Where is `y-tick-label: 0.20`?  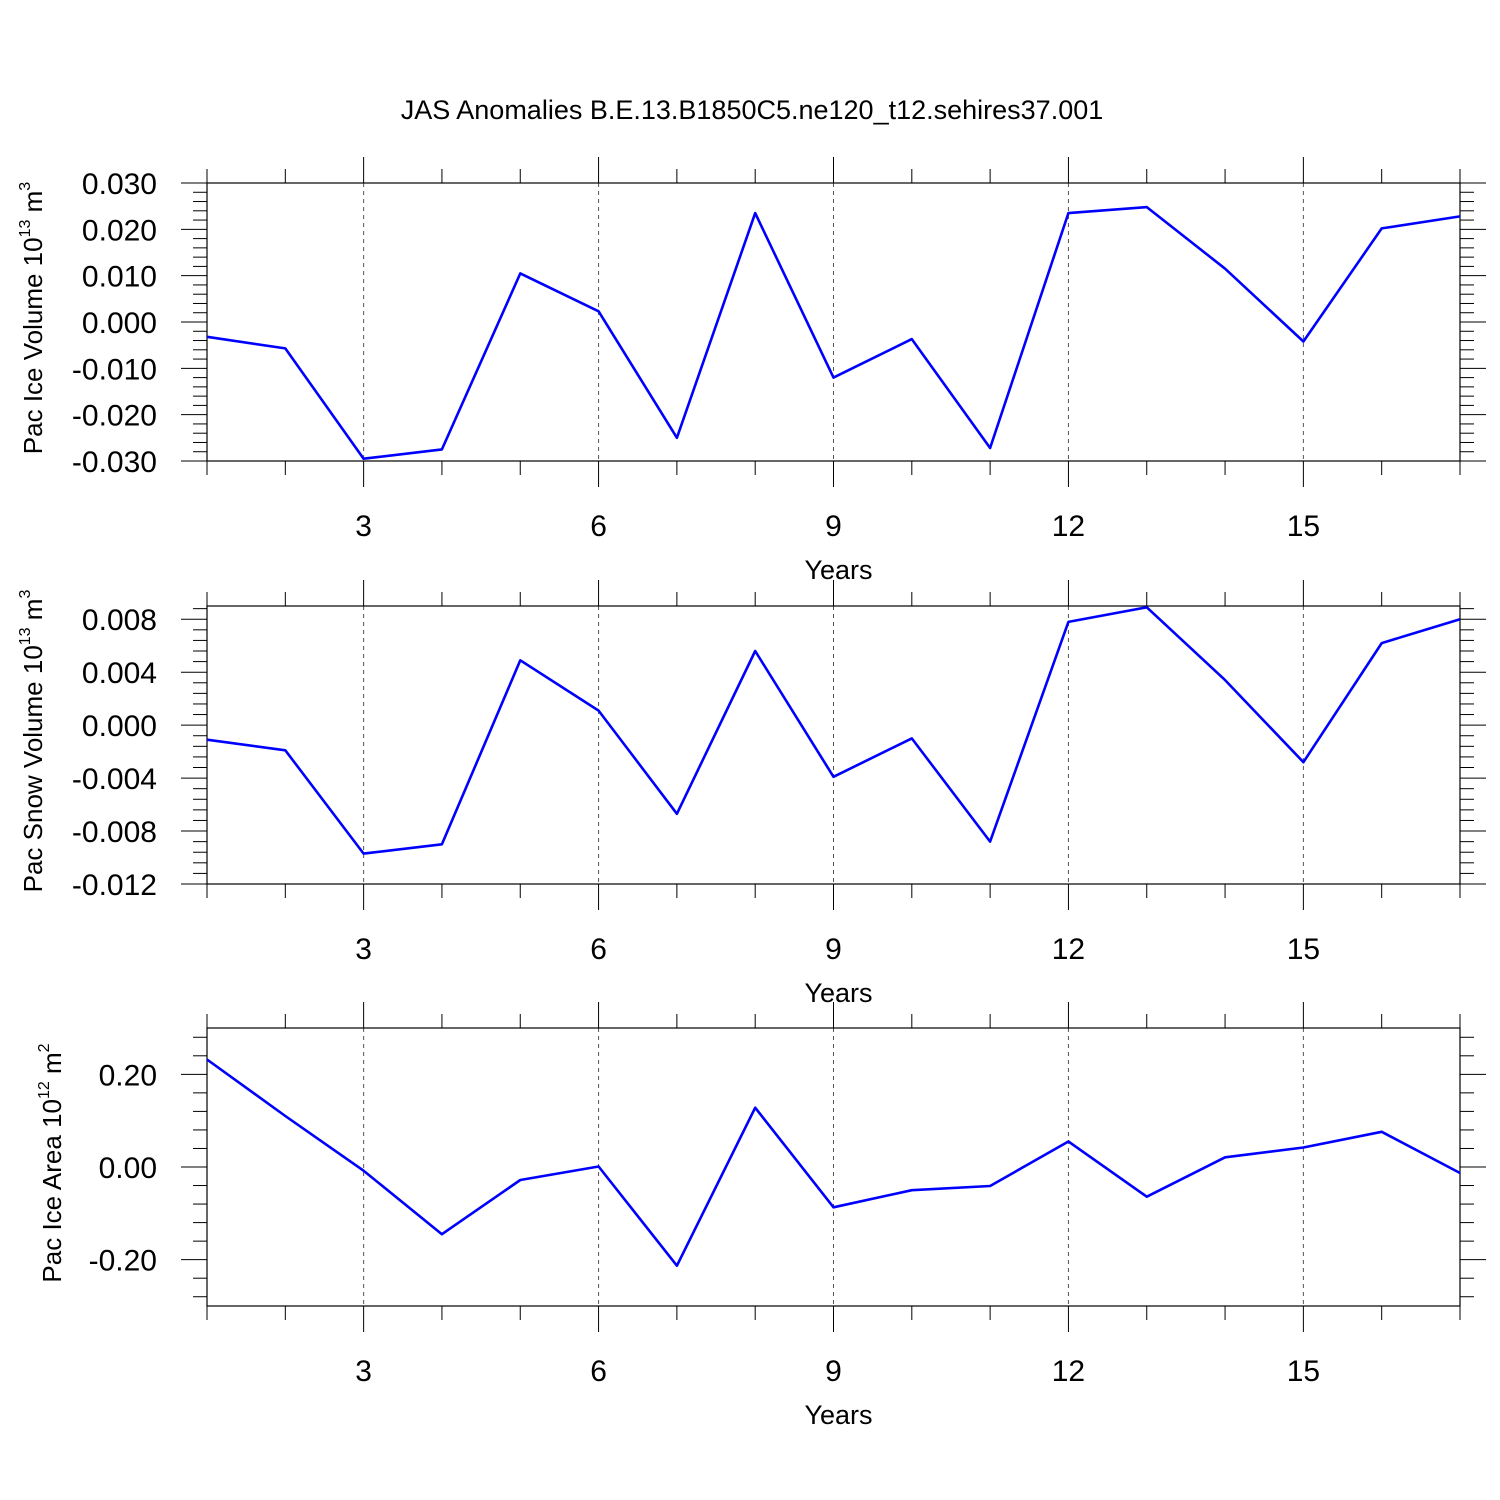 y-tick-label: 0.20 is located at coordinates (128, 1075).